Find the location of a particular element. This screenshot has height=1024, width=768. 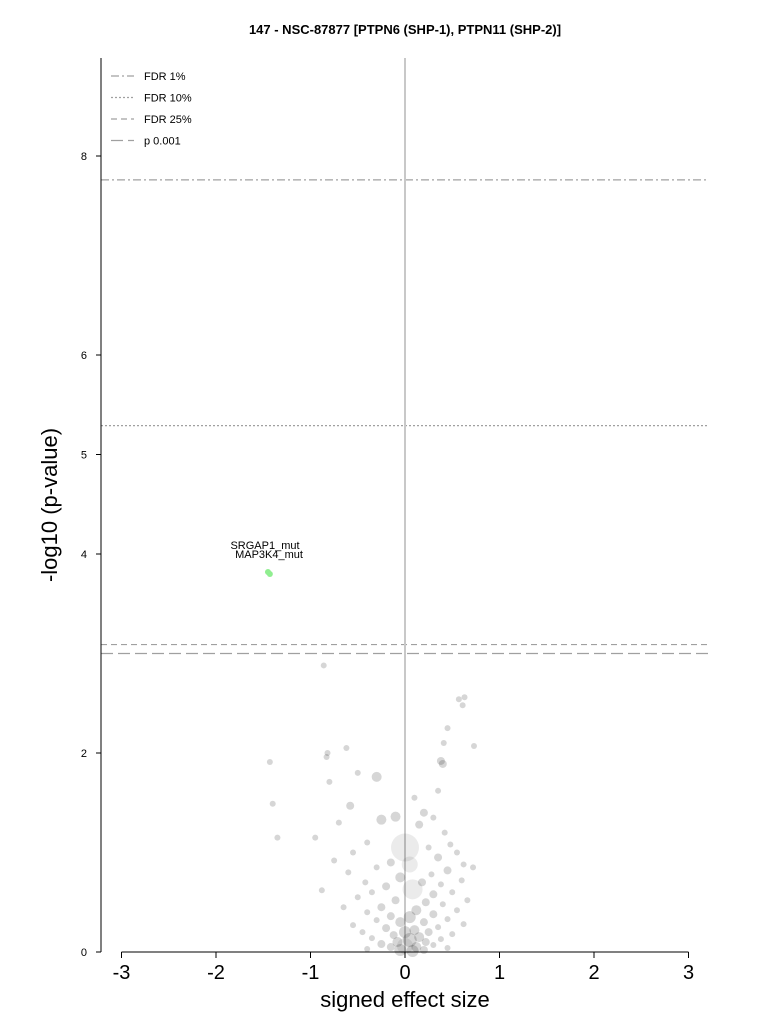

y-axis-title: -log10 (p-value) is located at coordinates (49, 505).